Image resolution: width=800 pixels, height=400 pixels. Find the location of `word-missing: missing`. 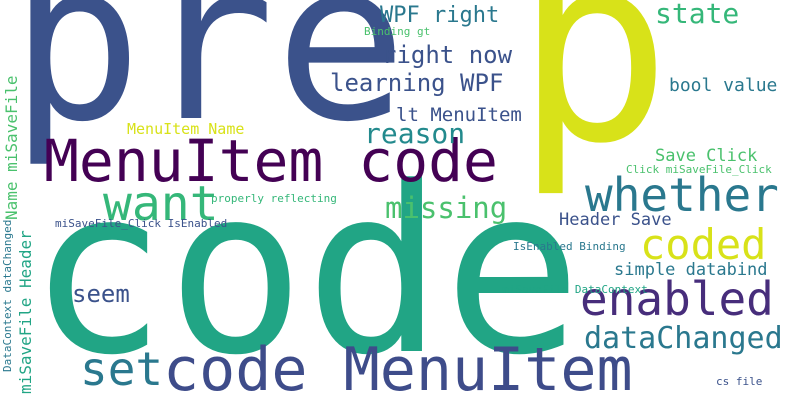

word-missing: missing is located at coordinates (446, 208).